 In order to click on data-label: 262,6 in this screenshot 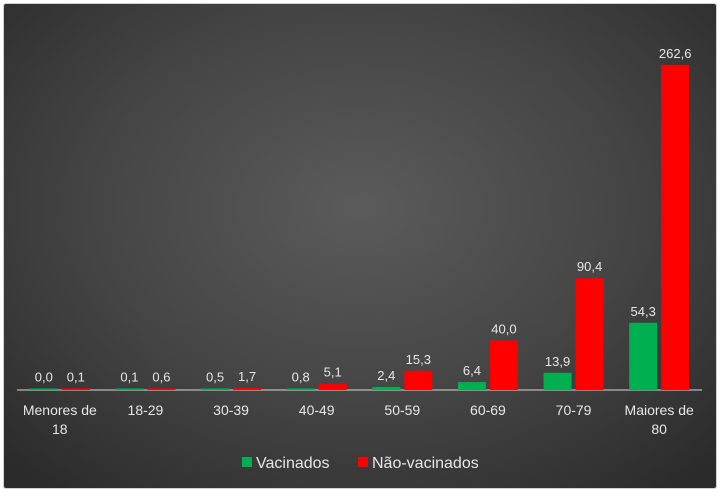, I will do `click(675, 53)`.